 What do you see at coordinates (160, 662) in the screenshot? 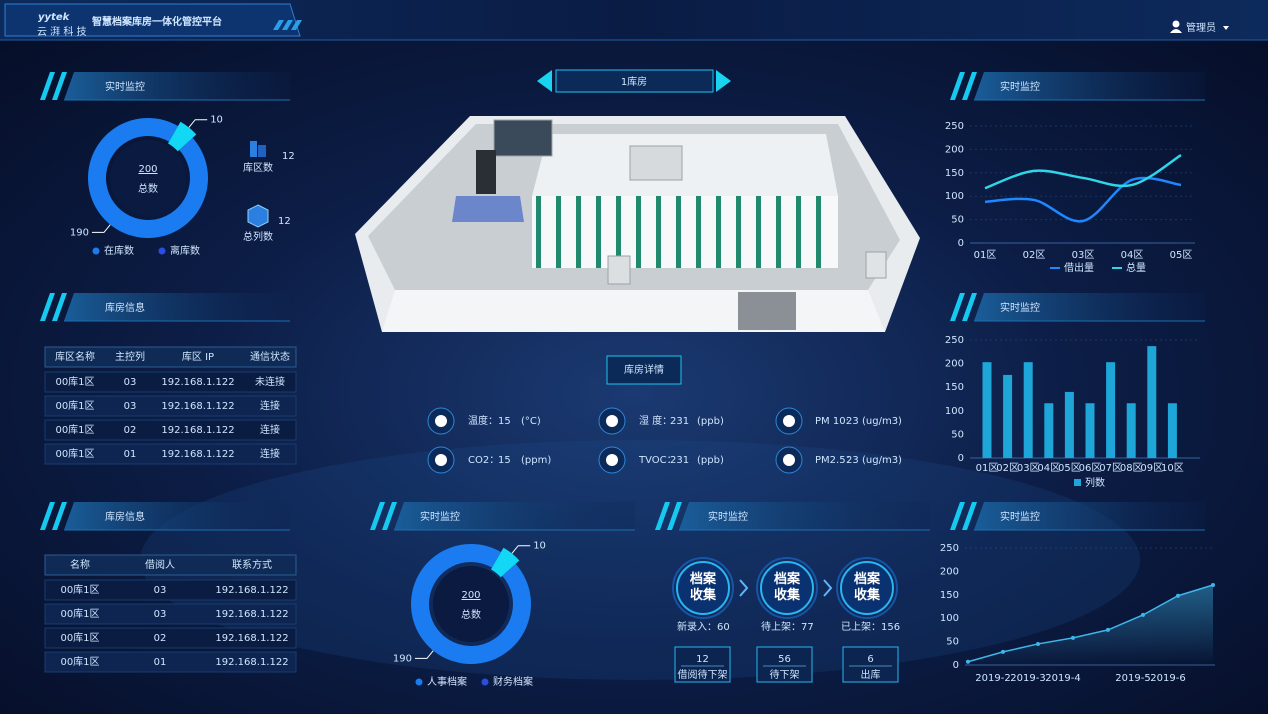
I see `table-cell: 01` at bounding box center [160, 662].